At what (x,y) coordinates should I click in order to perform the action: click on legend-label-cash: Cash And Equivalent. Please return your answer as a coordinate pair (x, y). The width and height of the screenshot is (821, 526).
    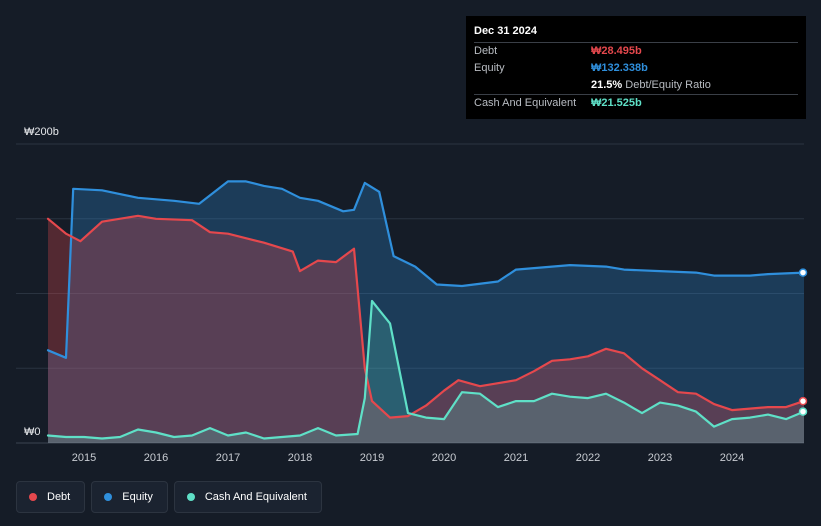
    Looking at the image, I should click on (255, 497).